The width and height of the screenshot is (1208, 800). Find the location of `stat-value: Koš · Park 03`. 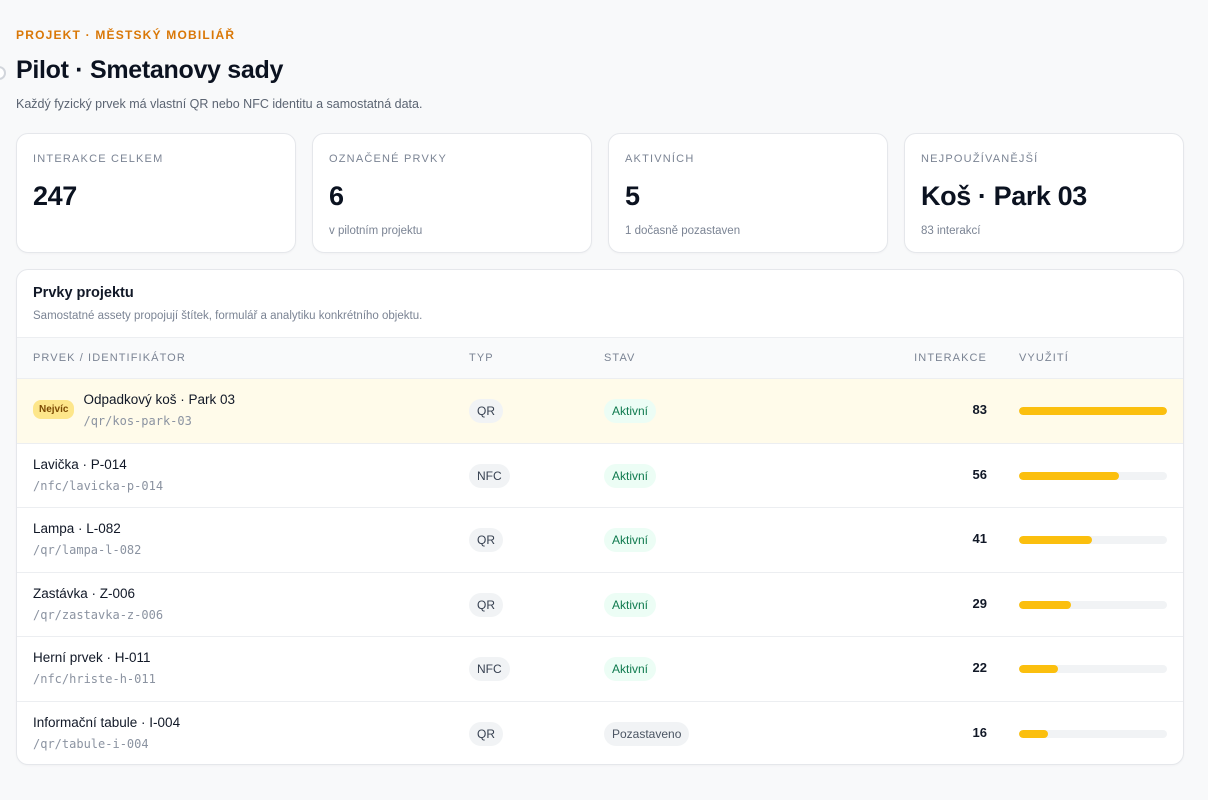

stat-value: Koš · Park 03 is located at coordinates (1004, 196).